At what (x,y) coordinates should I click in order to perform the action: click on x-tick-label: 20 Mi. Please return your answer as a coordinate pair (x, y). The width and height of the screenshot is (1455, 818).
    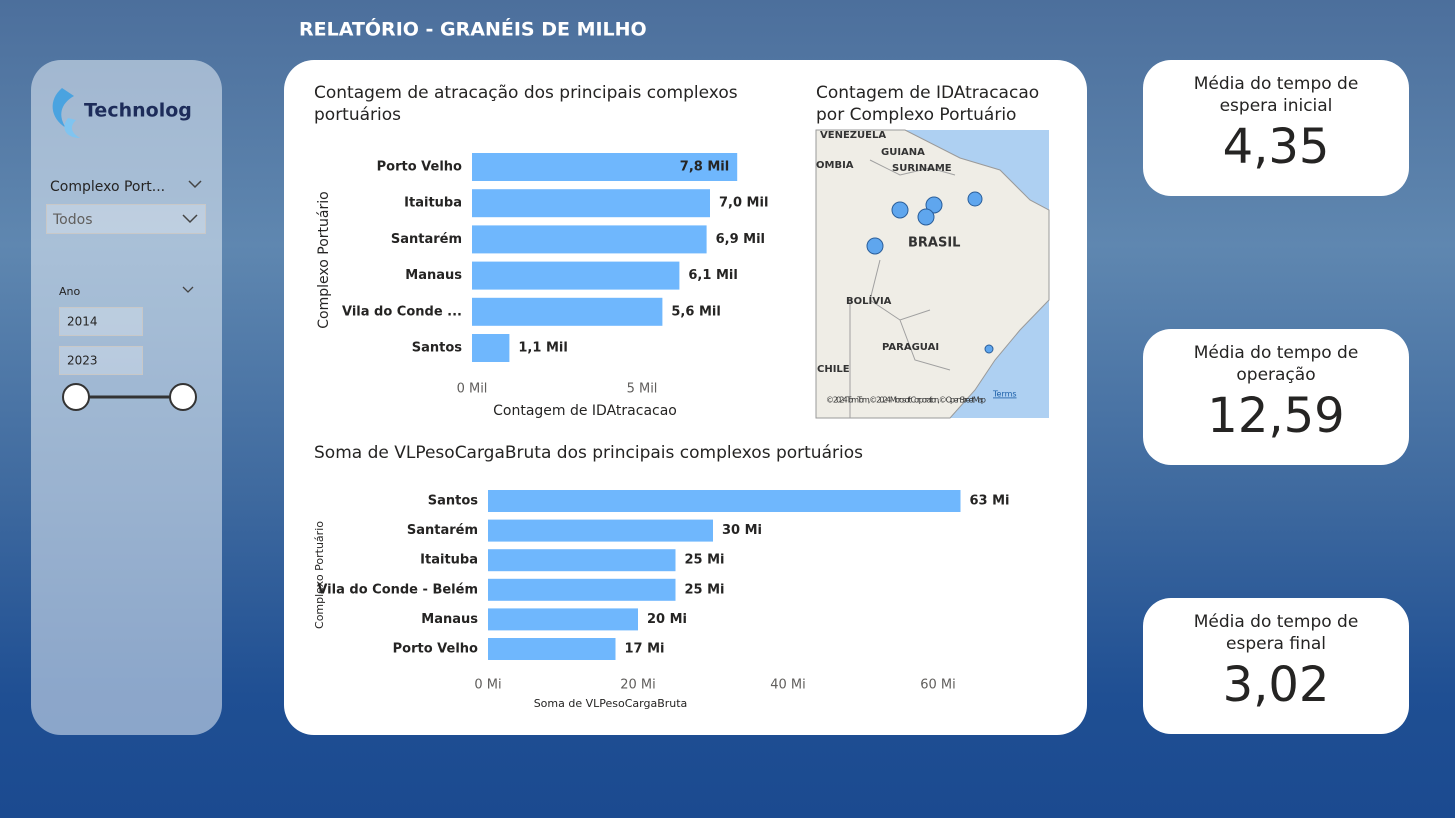
    Looking at the image, I should click on (638, 685).